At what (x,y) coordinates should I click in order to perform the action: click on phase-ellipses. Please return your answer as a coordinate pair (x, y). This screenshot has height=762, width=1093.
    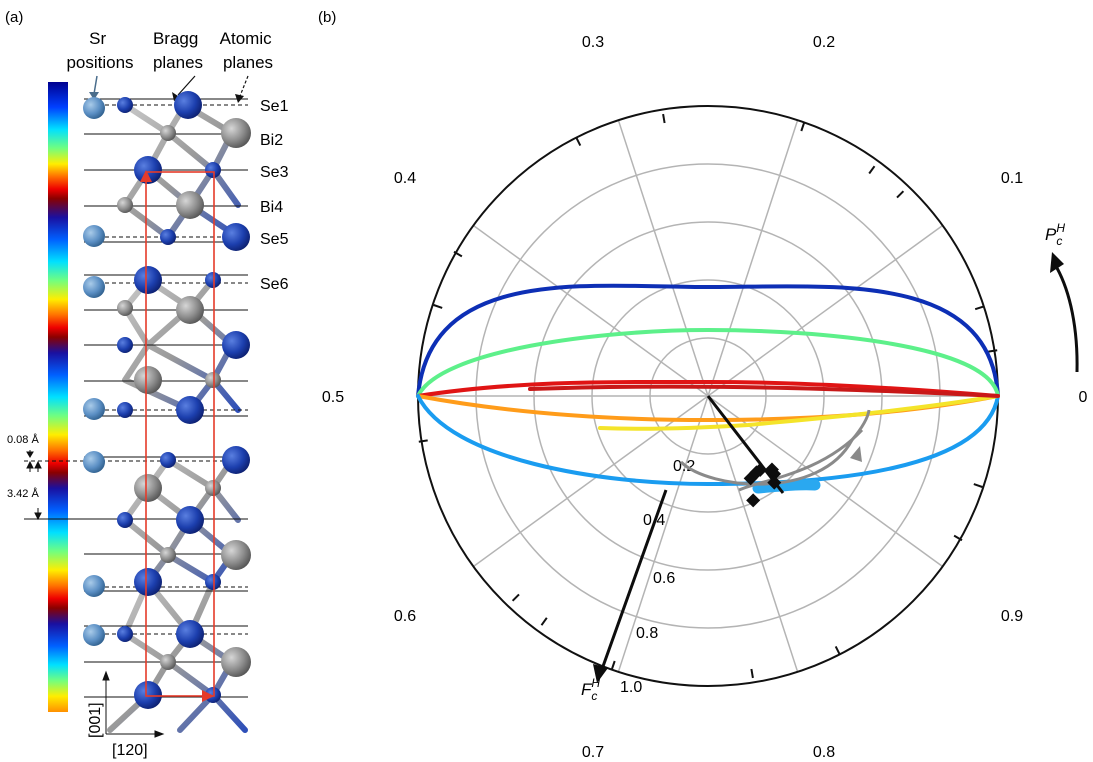
    Looking at the image, I should click on (708, 385).